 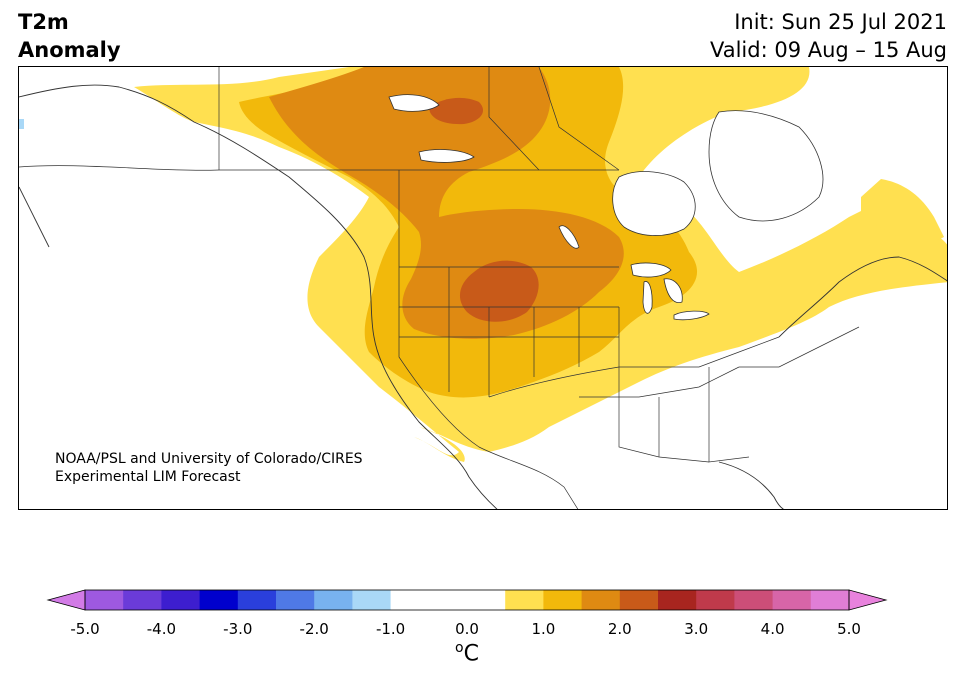 I want to click on colorbar-tick-label: 4.0, so click(x=772, y=629).